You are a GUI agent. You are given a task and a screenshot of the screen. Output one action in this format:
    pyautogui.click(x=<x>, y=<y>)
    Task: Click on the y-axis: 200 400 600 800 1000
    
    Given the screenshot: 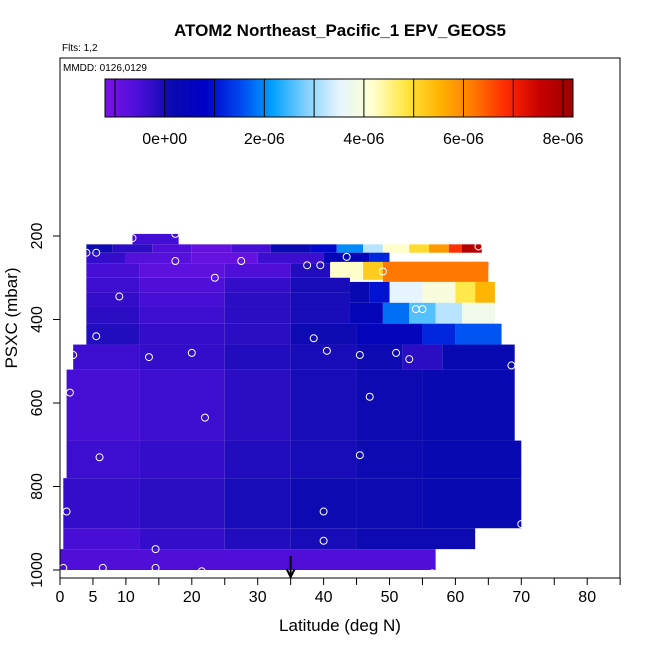 What is the action you would take?
    pyautogui.click(x=44, y=405)
    